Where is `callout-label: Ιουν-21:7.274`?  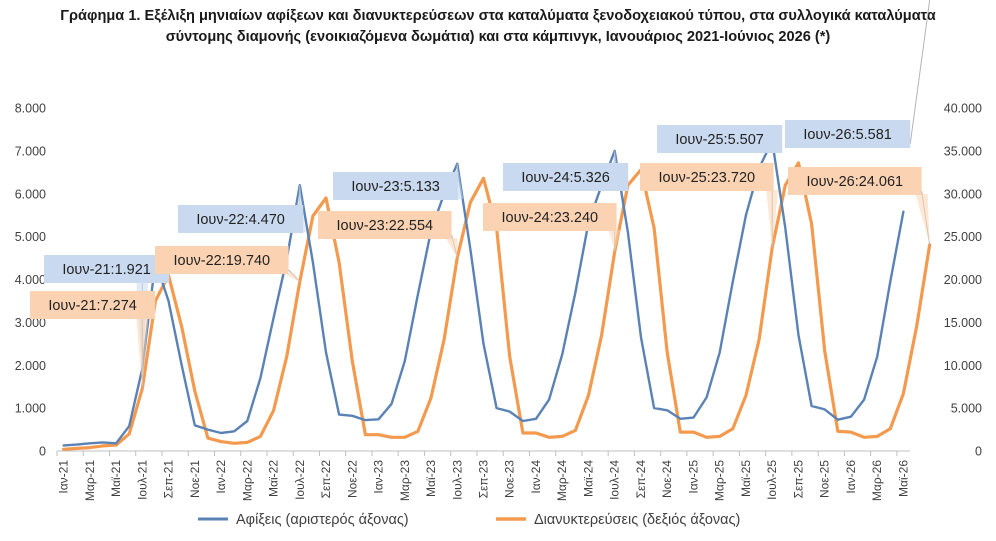
callout-label: Ιουν-21:7.274 is located at coordinates (92, 306).